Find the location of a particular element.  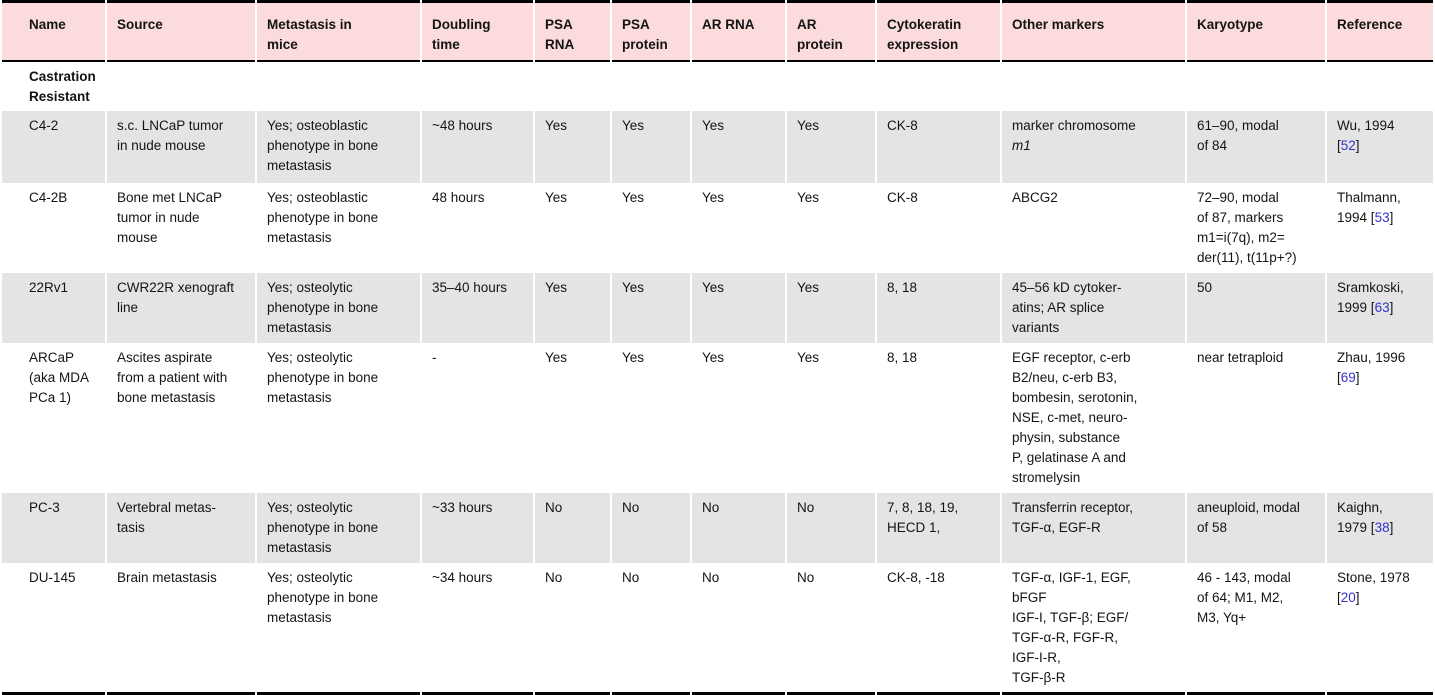

cell-doubling: ~34 hours is located at coordinates (477, 629).